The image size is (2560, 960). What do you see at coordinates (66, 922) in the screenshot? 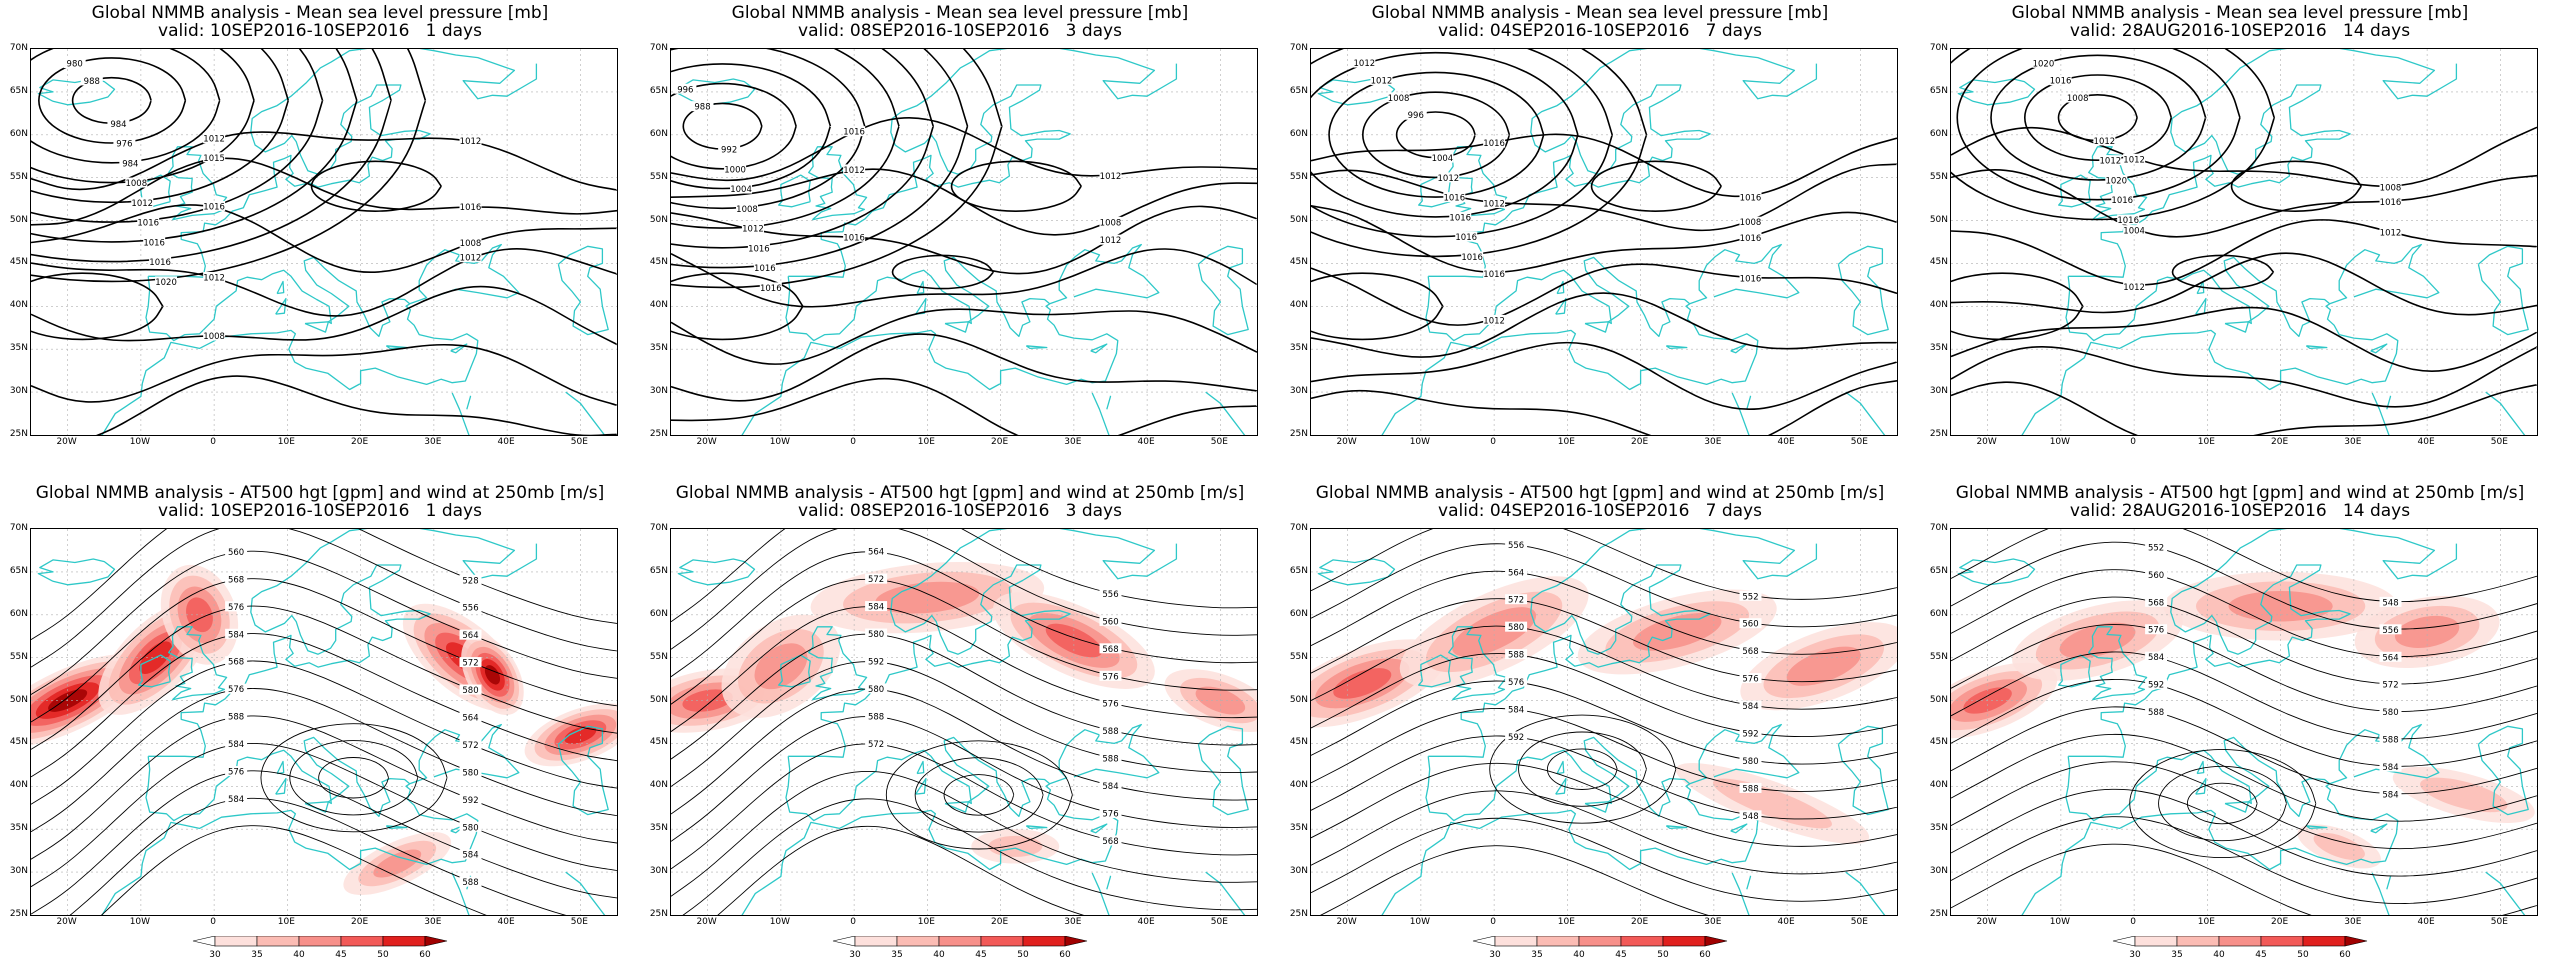
I see `longitude-label: 20W` at bounding box center [66, 922].